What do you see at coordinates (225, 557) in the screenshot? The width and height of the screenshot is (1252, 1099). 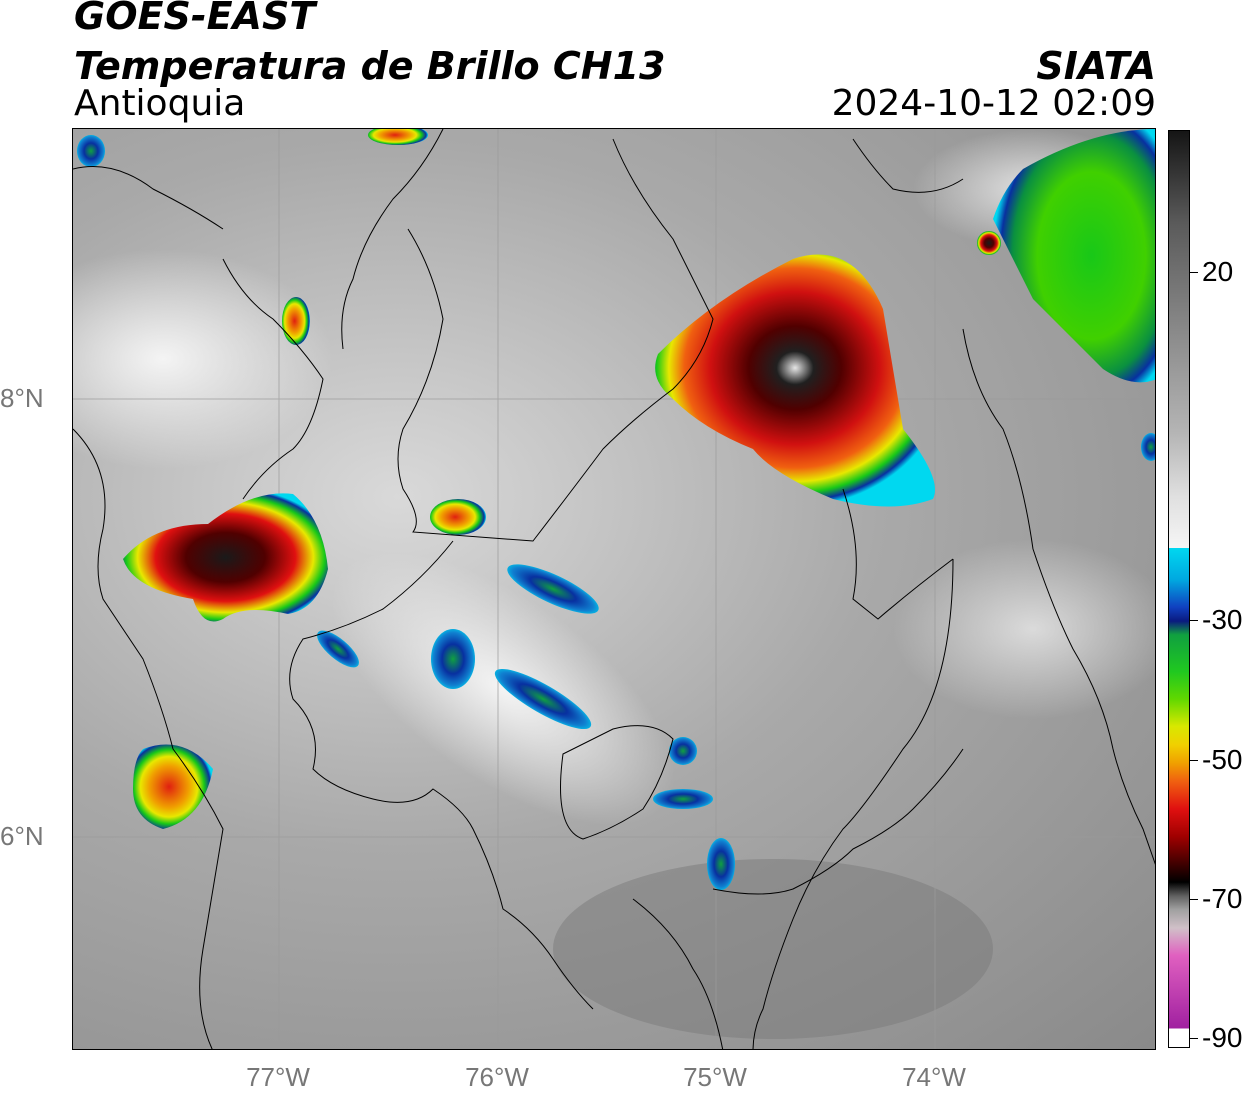 I see `storm-cell-west` at bounding box center [225, 557].